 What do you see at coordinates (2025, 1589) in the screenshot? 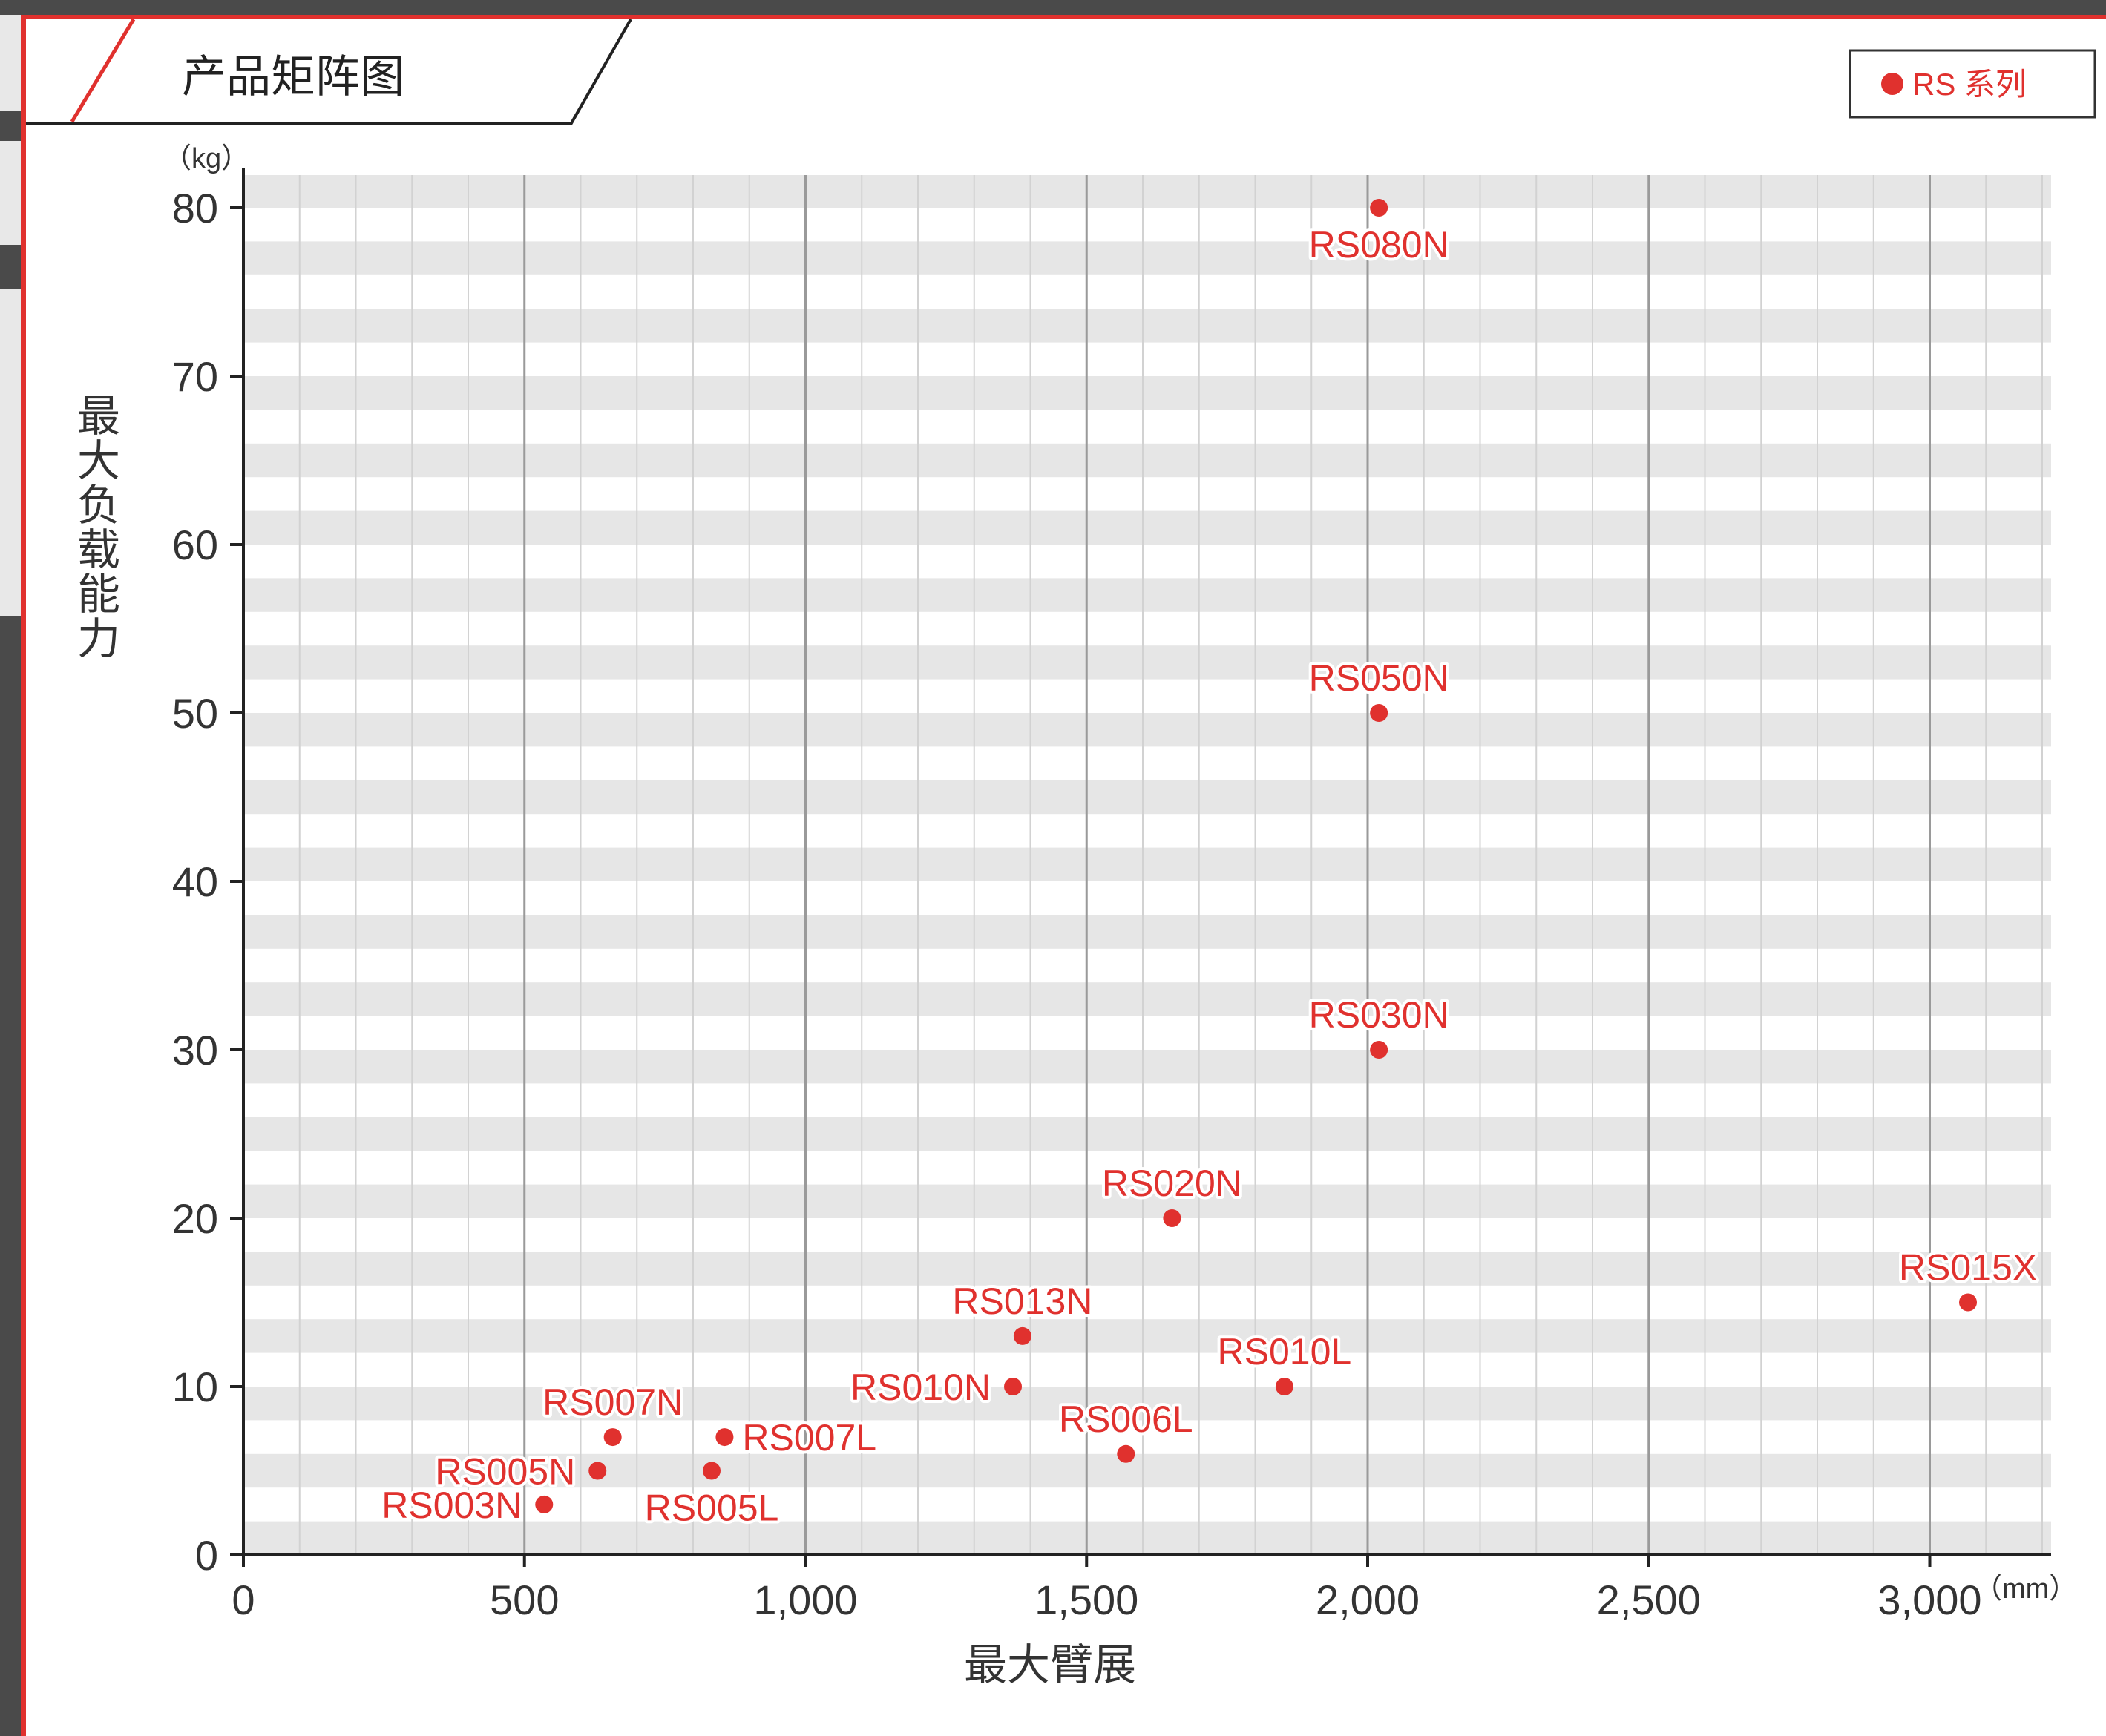
I see `x-axis-unit: （mm）` at bounding box center [2025, 1589].